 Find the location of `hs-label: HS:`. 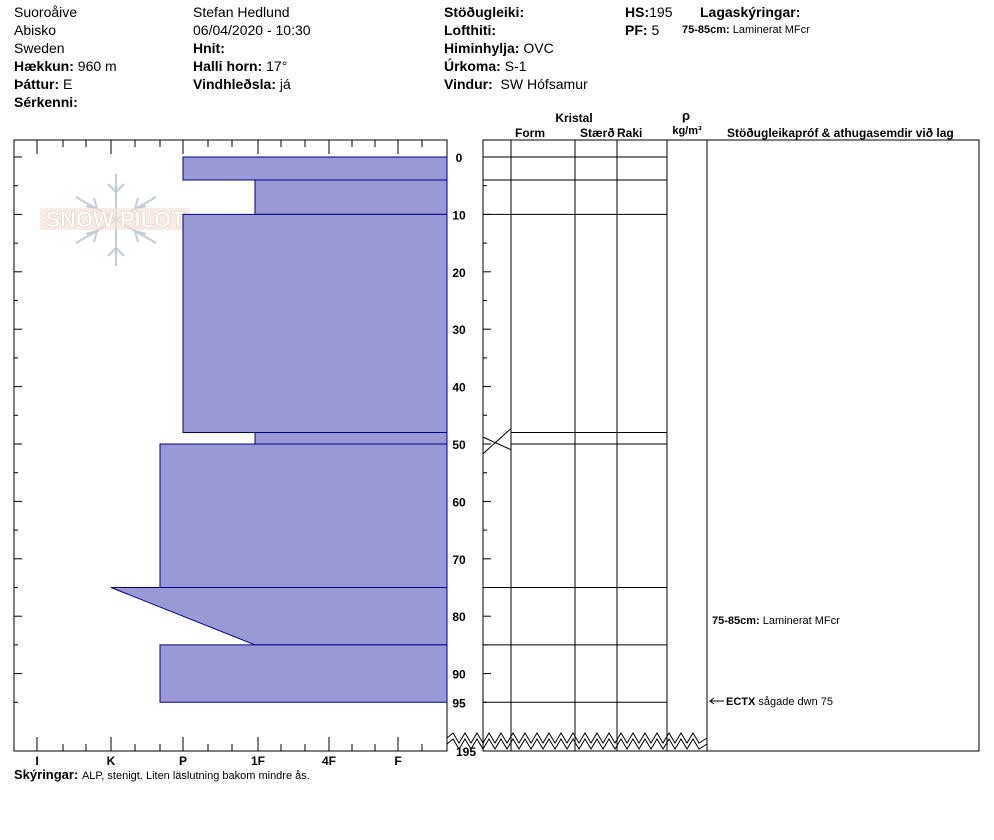

hs-label: HS: is located at coordinates (637, 12).